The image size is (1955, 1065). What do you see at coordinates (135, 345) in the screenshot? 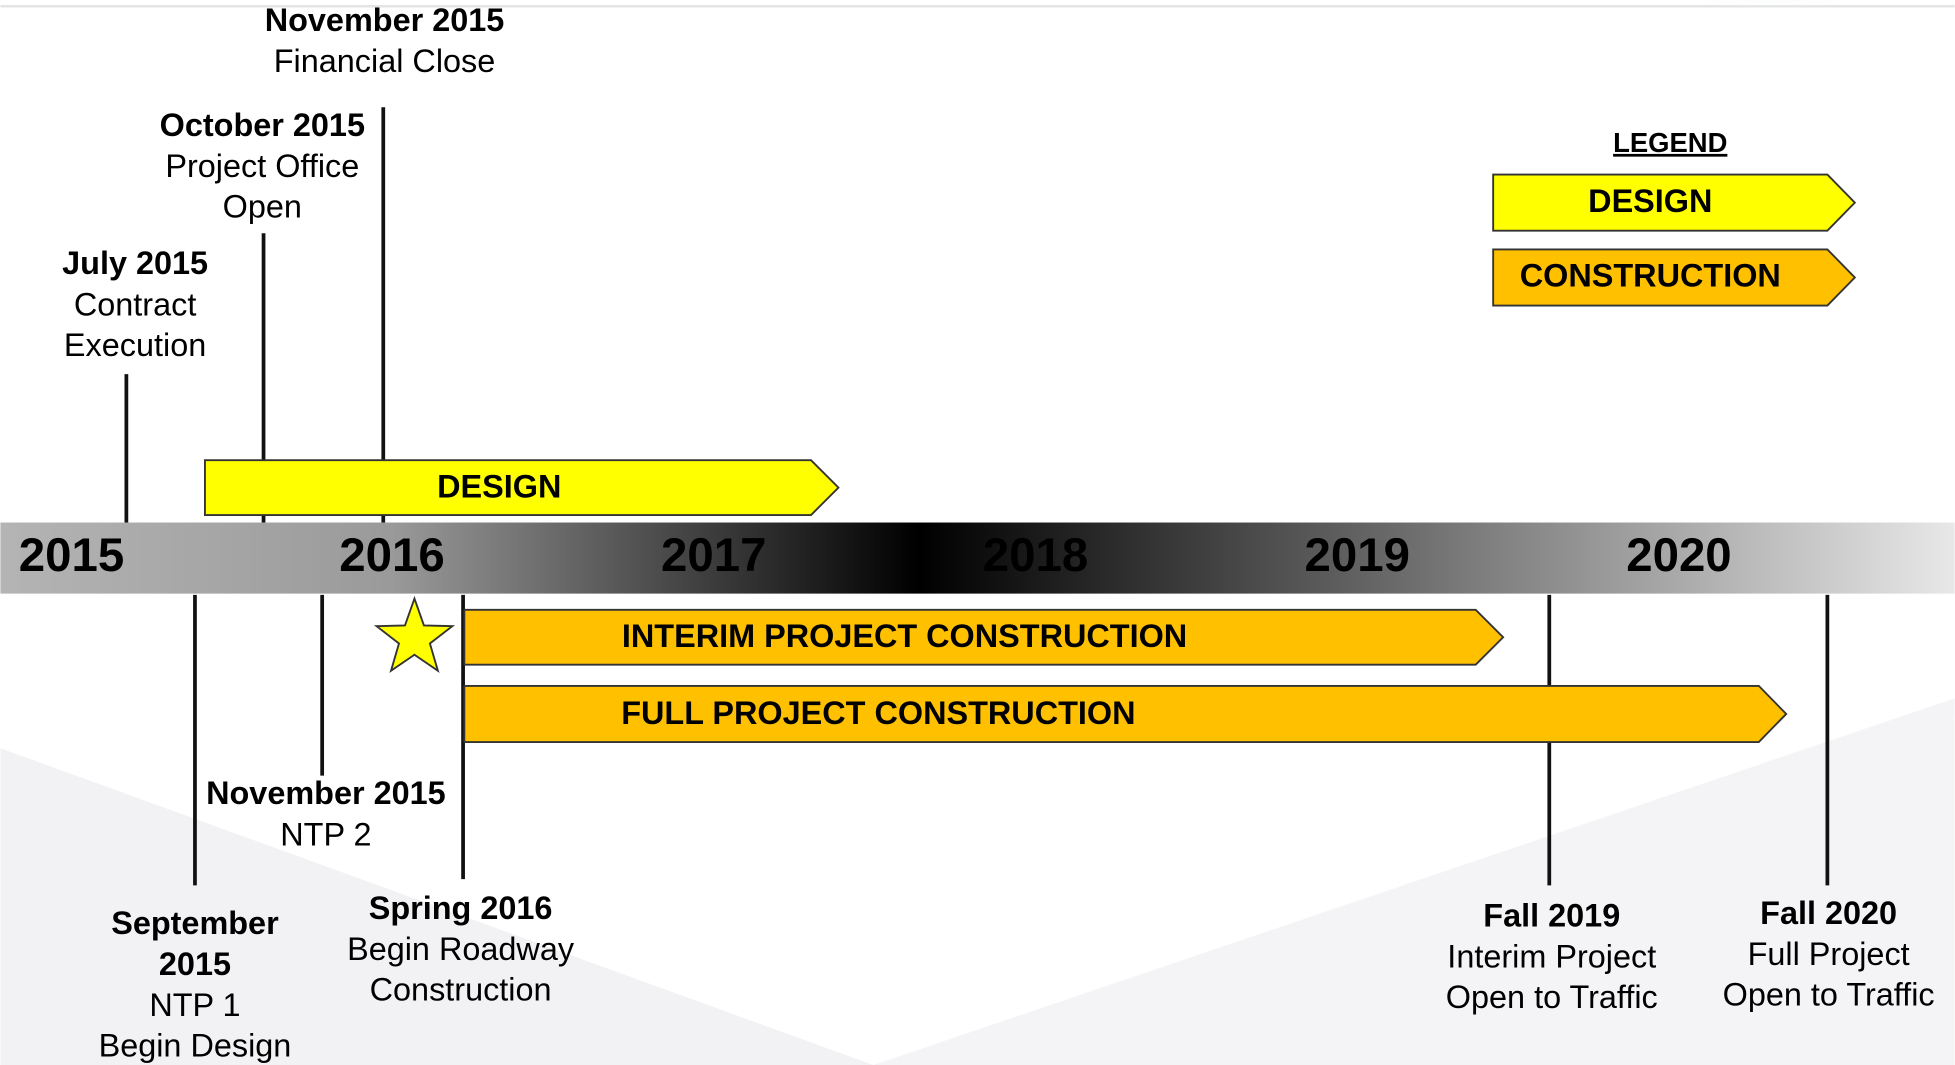
I see `milestone-text: Execution` at bounding box center [135, 345].